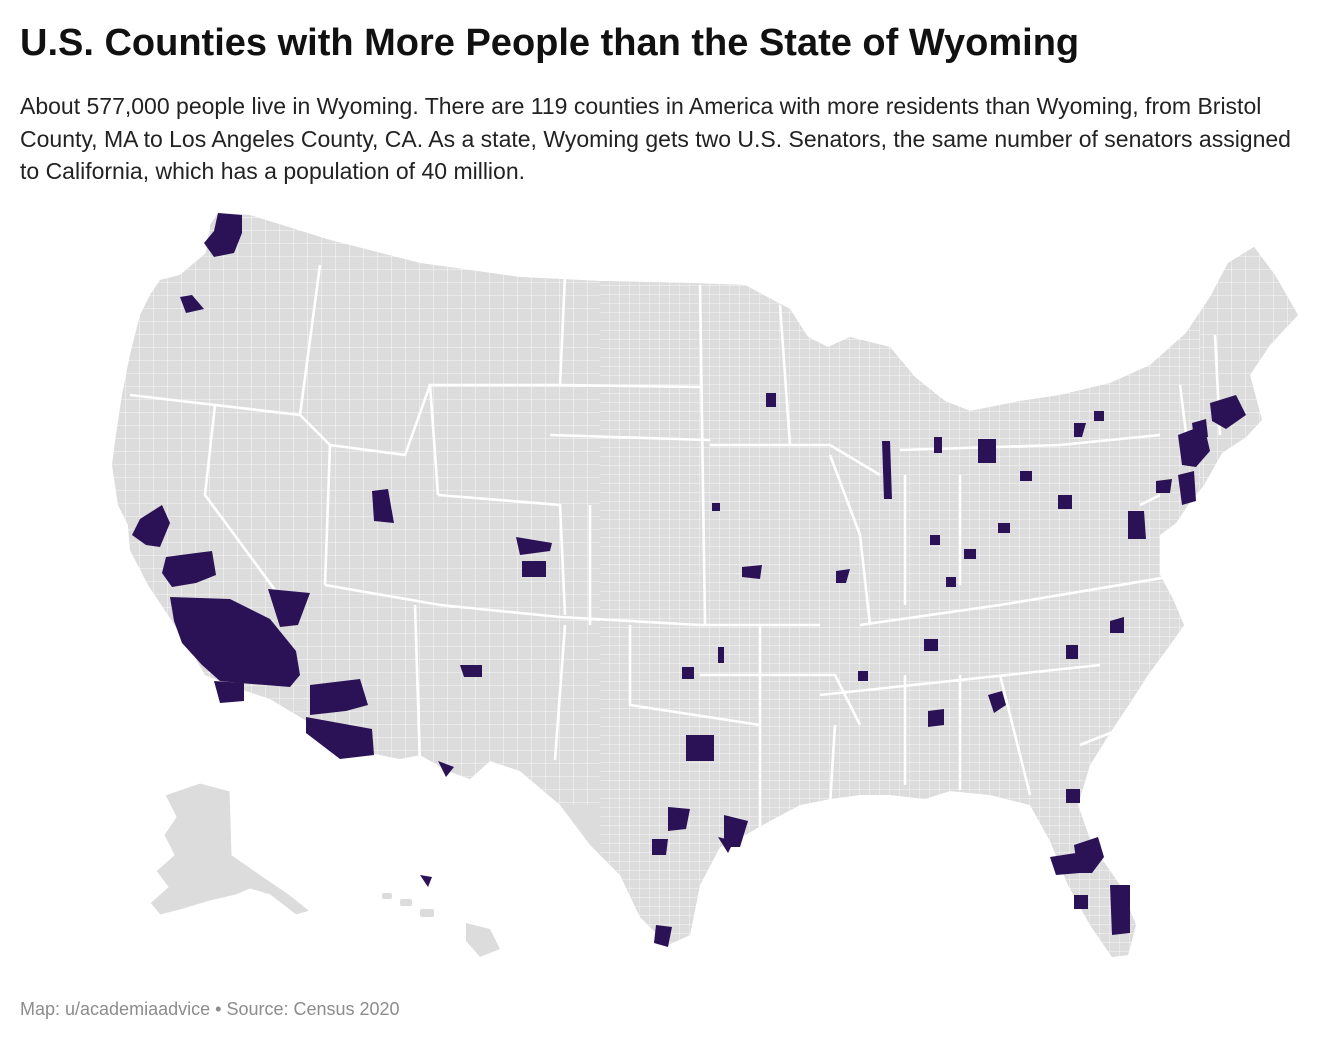  Describe the element at coordinates (441, 925) in the screenshot. I see `hawaii` at that location.